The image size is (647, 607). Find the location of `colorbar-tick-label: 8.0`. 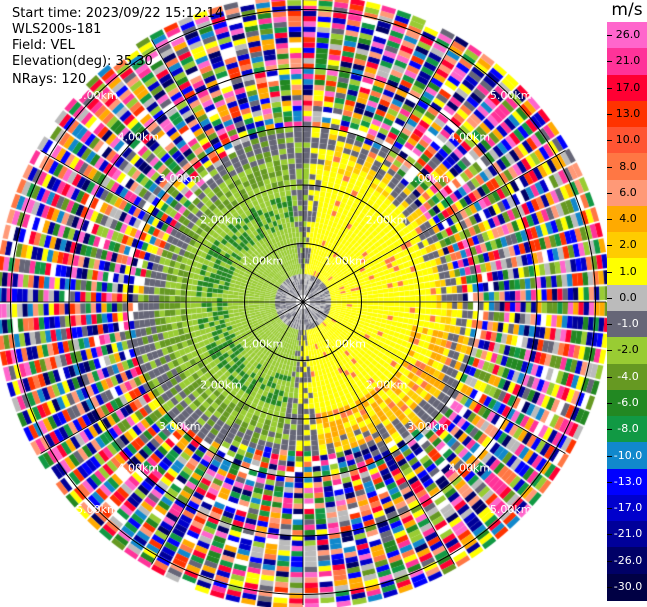

colorbar-tick-label: 8.0 is located at coordinates (628, 166).